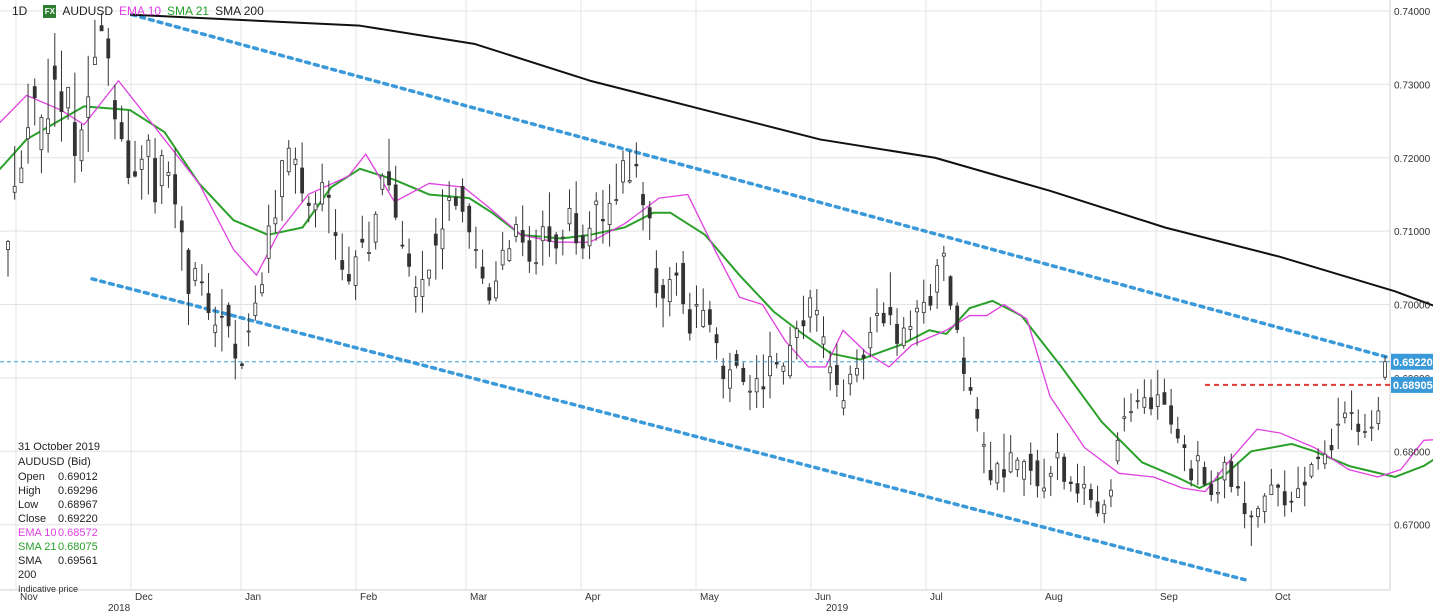 The image size is (1433, 613). I want to click on info-label: High, so click(29, 491).